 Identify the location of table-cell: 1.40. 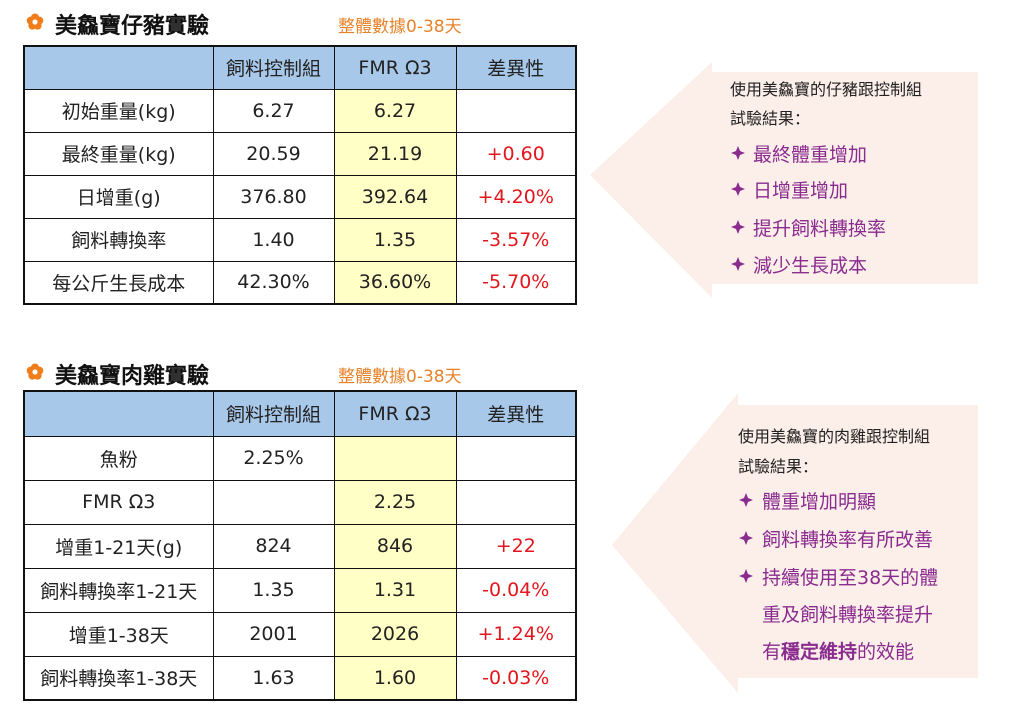
(273, 239).